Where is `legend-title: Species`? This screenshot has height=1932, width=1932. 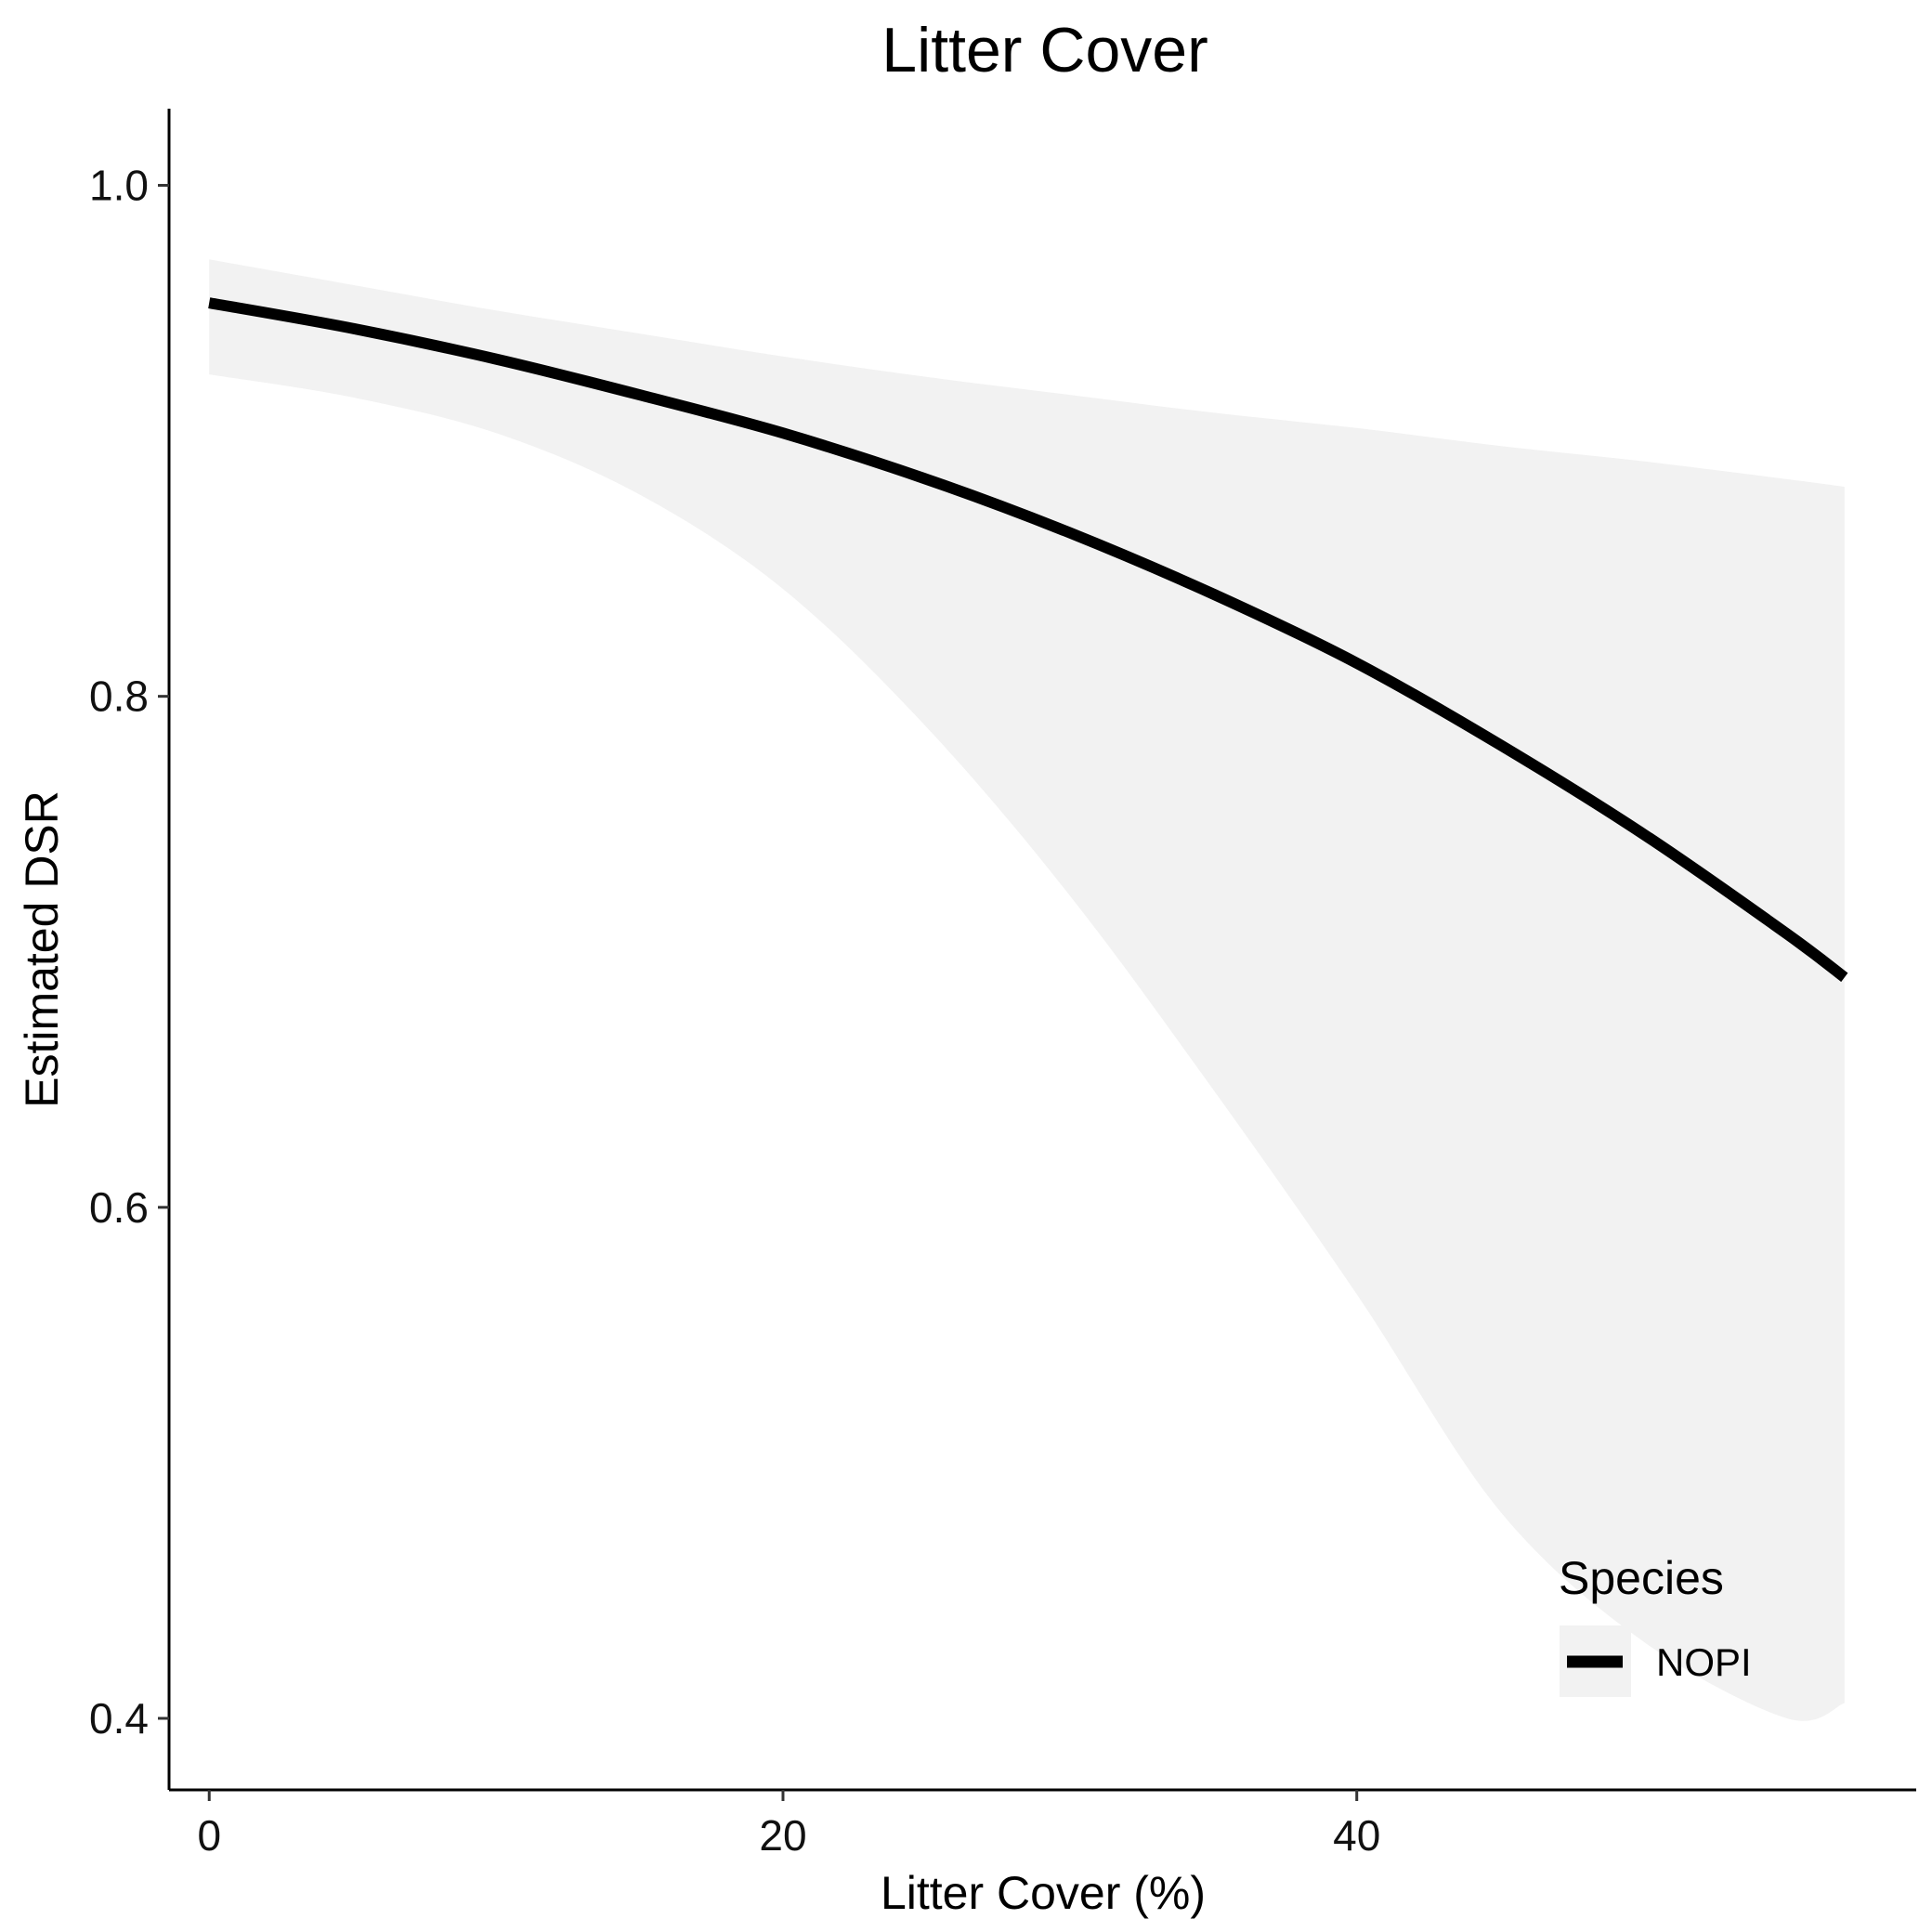 legend-title: Species is located at coordinates (1641, 1578).